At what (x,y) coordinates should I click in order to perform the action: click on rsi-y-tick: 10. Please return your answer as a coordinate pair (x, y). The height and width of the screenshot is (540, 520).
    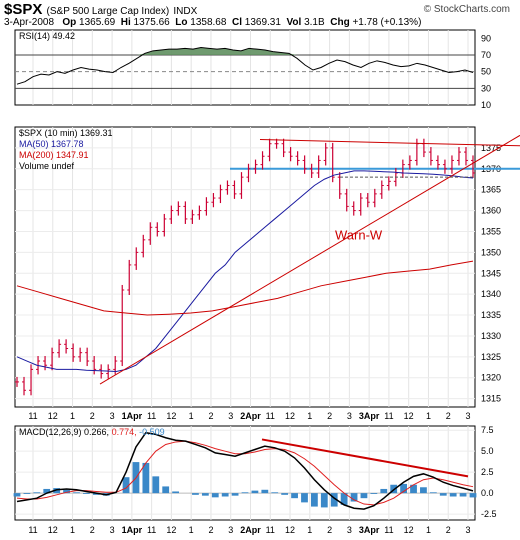
    Looking at the image, I should click on (486, 105).